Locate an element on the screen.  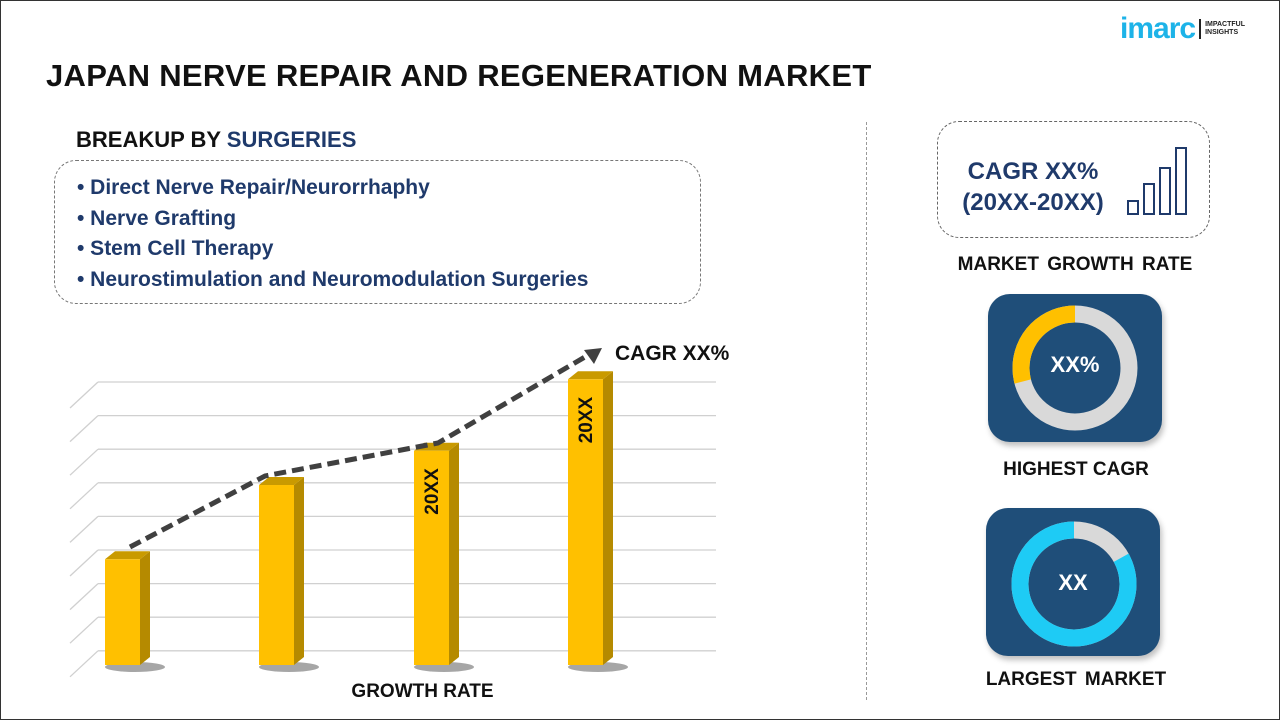
trend-line is located at coordinates (360, 450).